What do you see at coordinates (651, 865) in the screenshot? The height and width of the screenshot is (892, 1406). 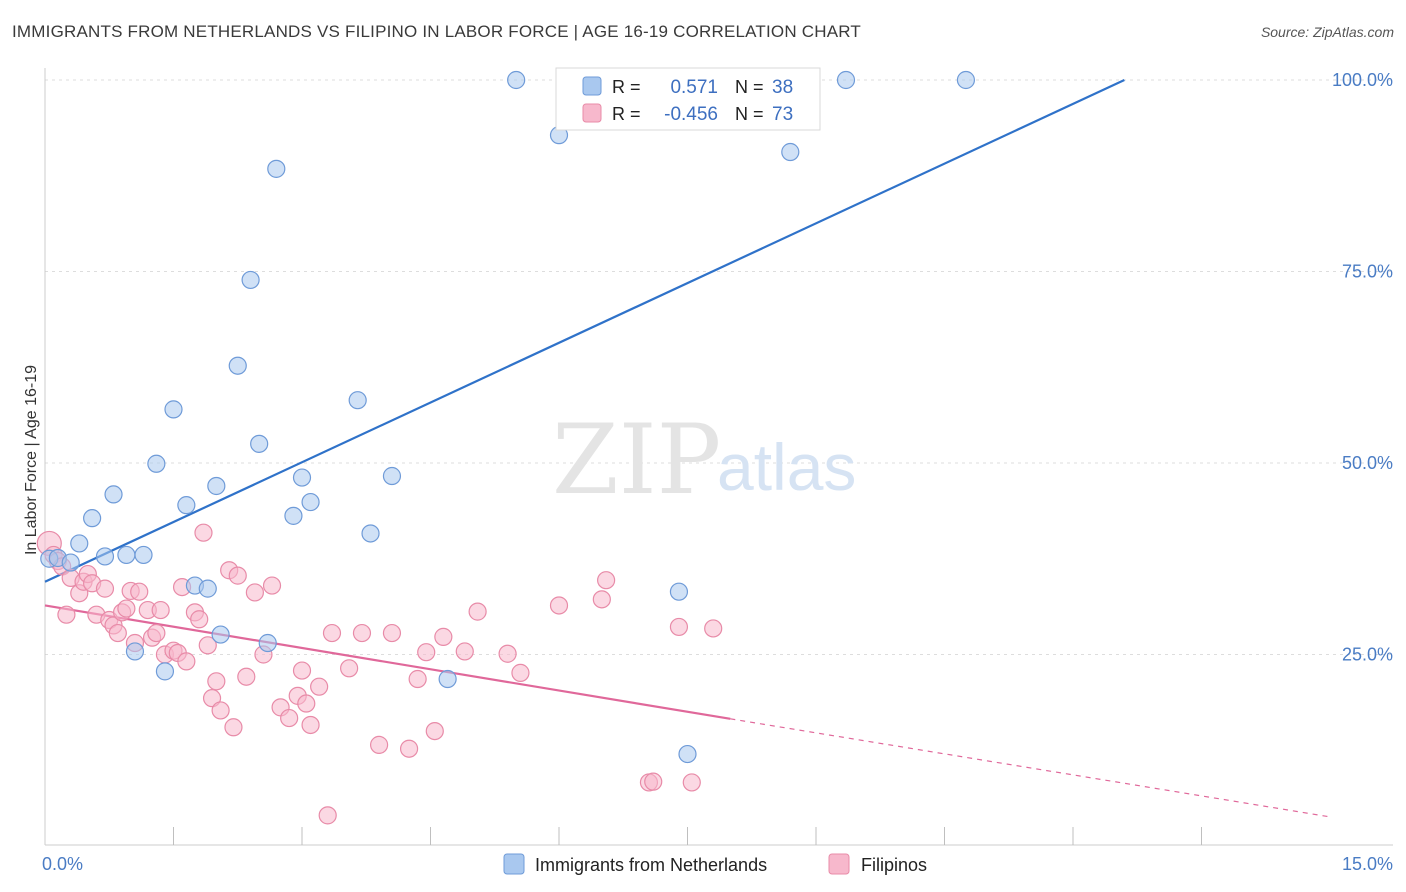 I see `legend-label-series1: Immigrants from Netherlands` at bounding box center [651, 865].